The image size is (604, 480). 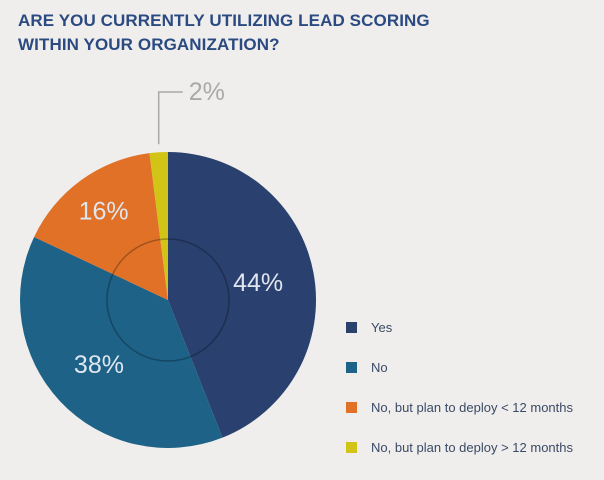 I want to click on pie-slice-yes, so click(x=242, y=295).